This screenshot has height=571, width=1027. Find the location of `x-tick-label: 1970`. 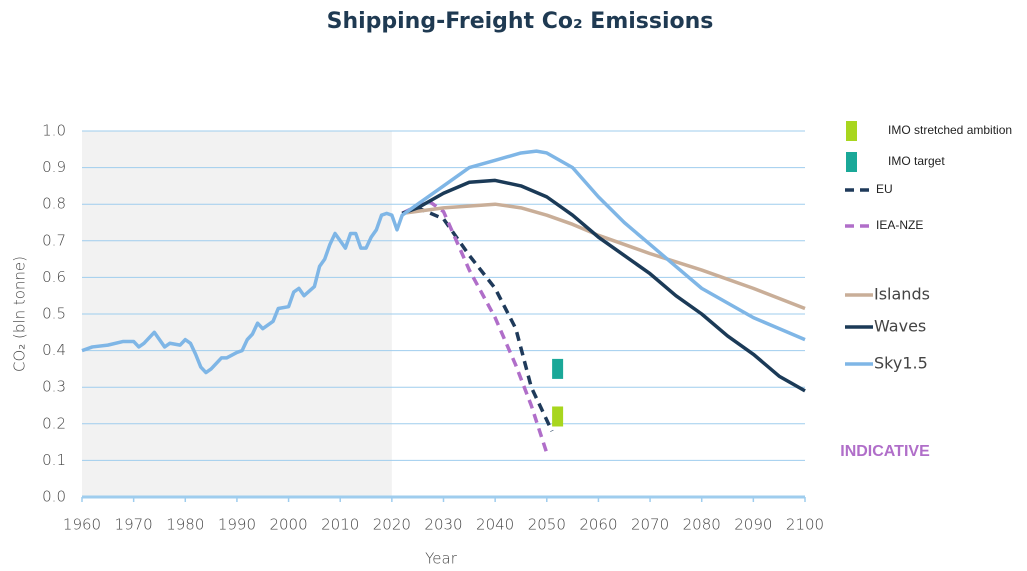

x-tick-label: 1970 is located at coordinates (134, 525).